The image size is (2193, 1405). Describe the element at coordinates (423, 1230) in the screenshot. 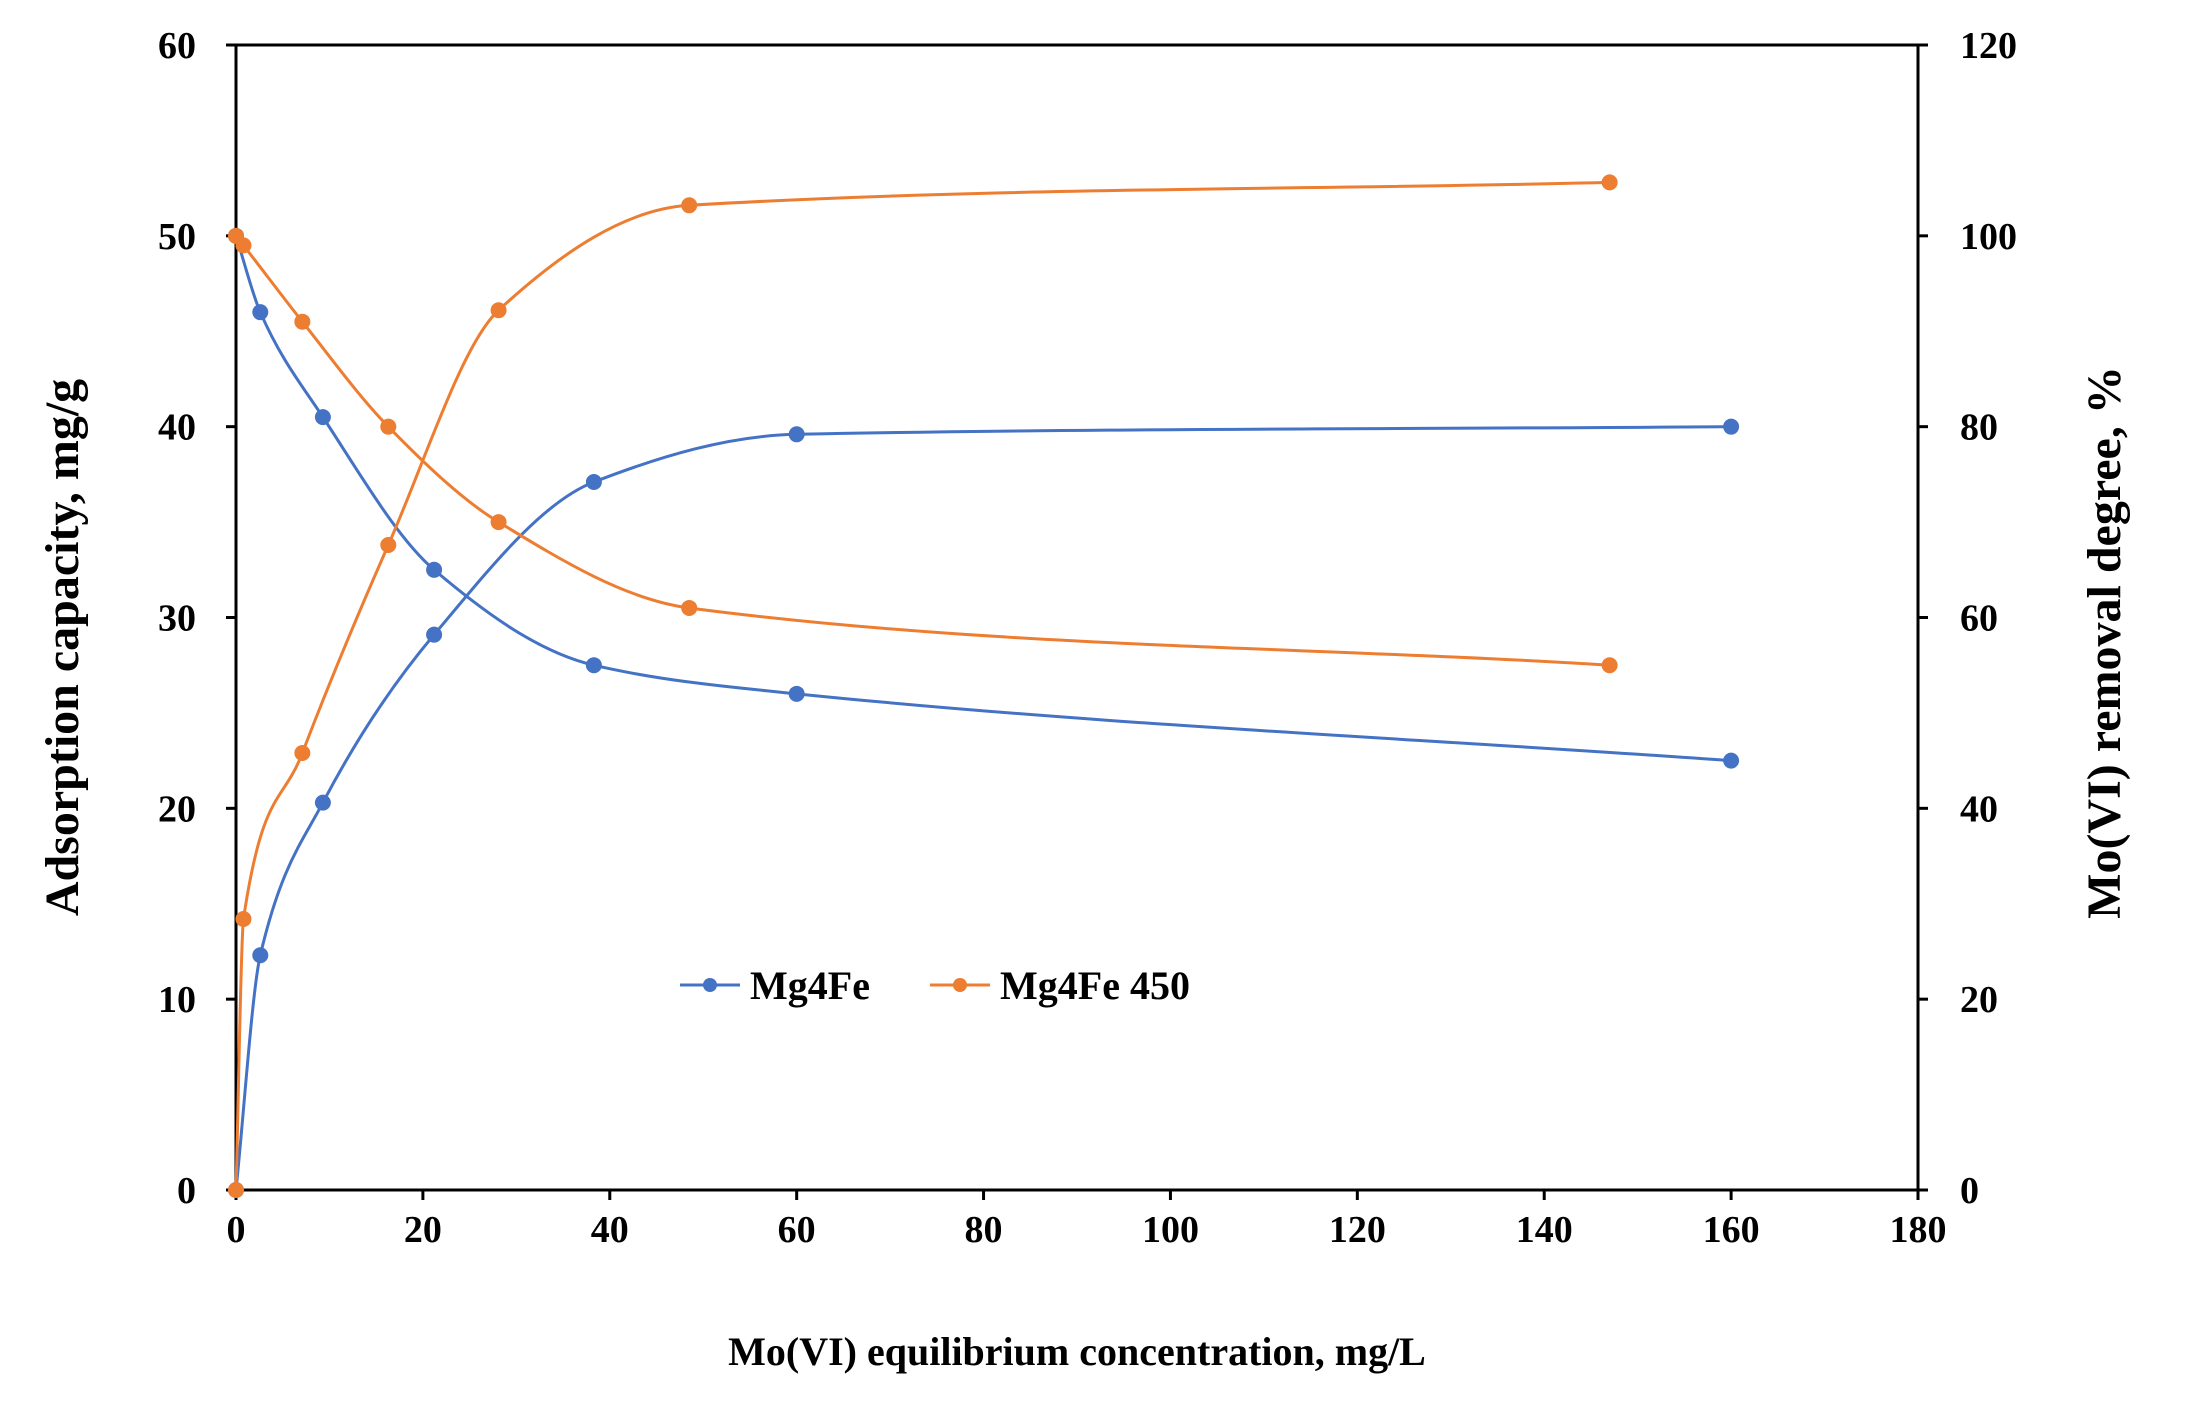

I see `x-tick-label: 20` at that location.